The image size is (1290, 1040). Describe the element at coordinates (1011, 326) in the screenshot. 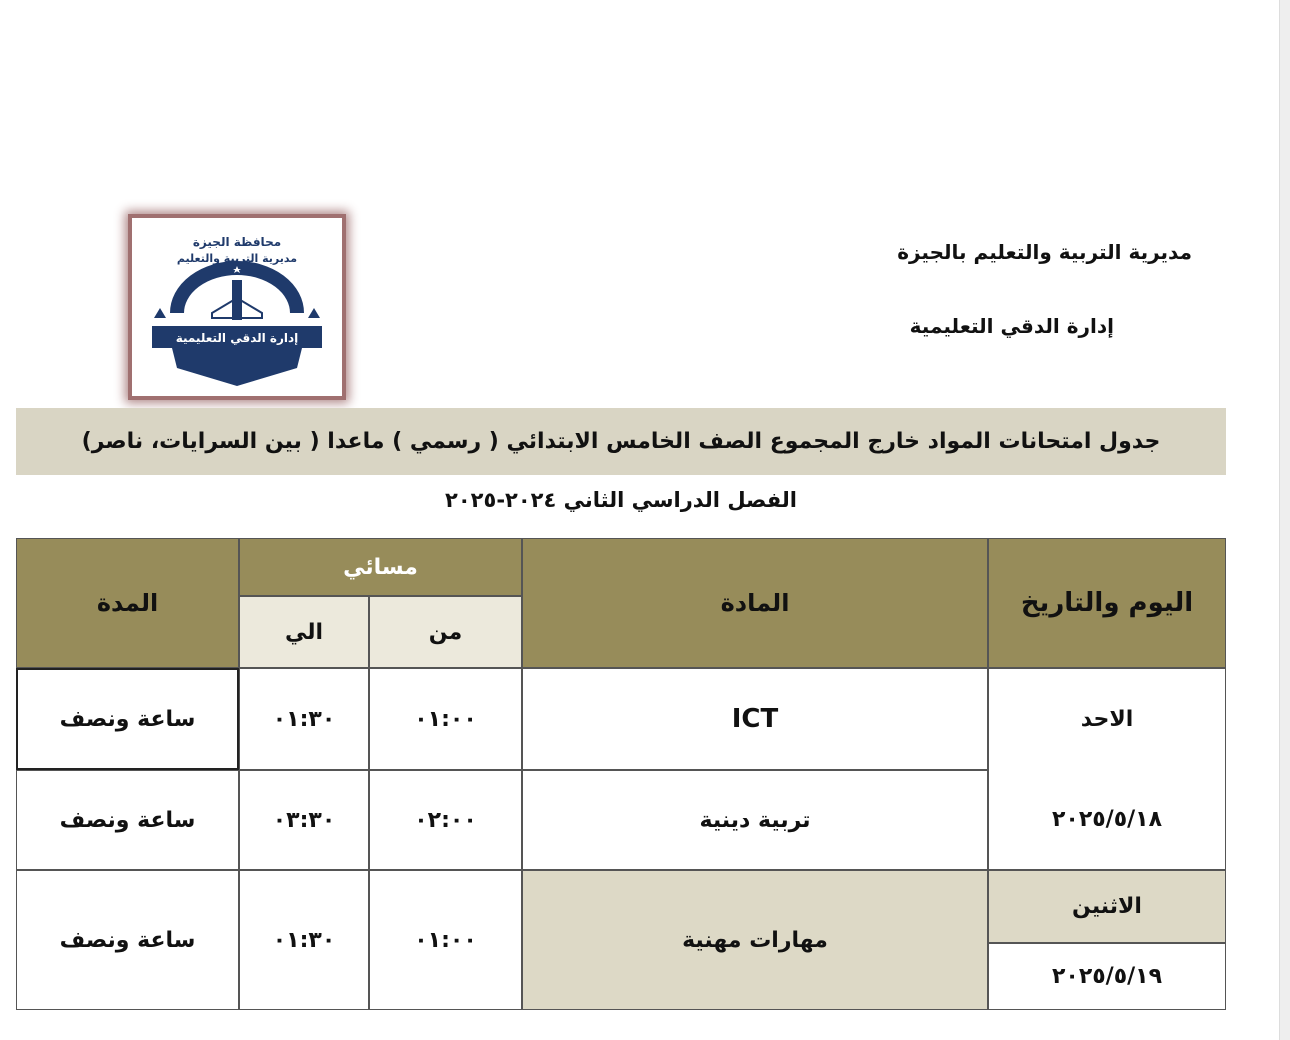

I see `administration-name: إدارة الدقي التعليمية` at that location.